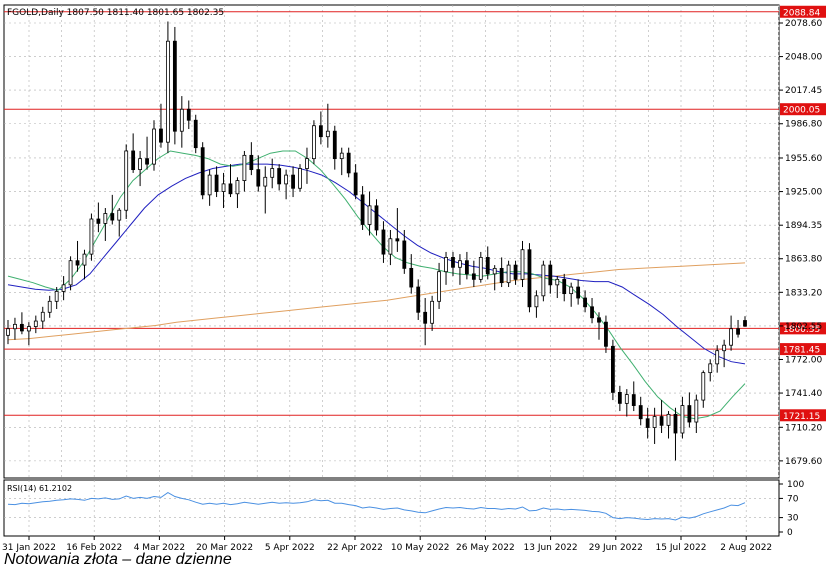  I want to click on y-tick-label: 1802.55, so click(803, 327).